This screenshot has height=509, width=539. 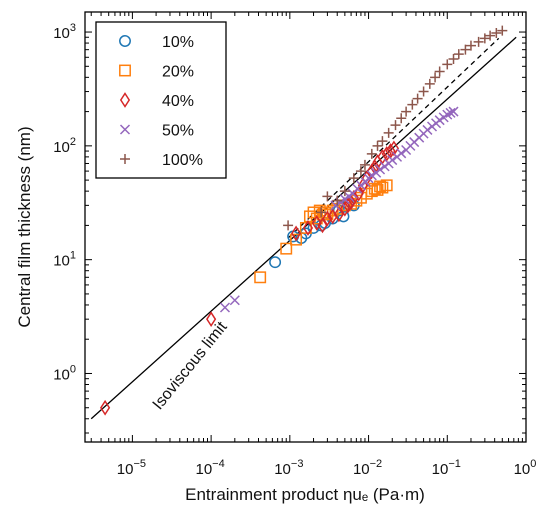 I want to click on legend-label: 40%, so click(x=178, y=101).